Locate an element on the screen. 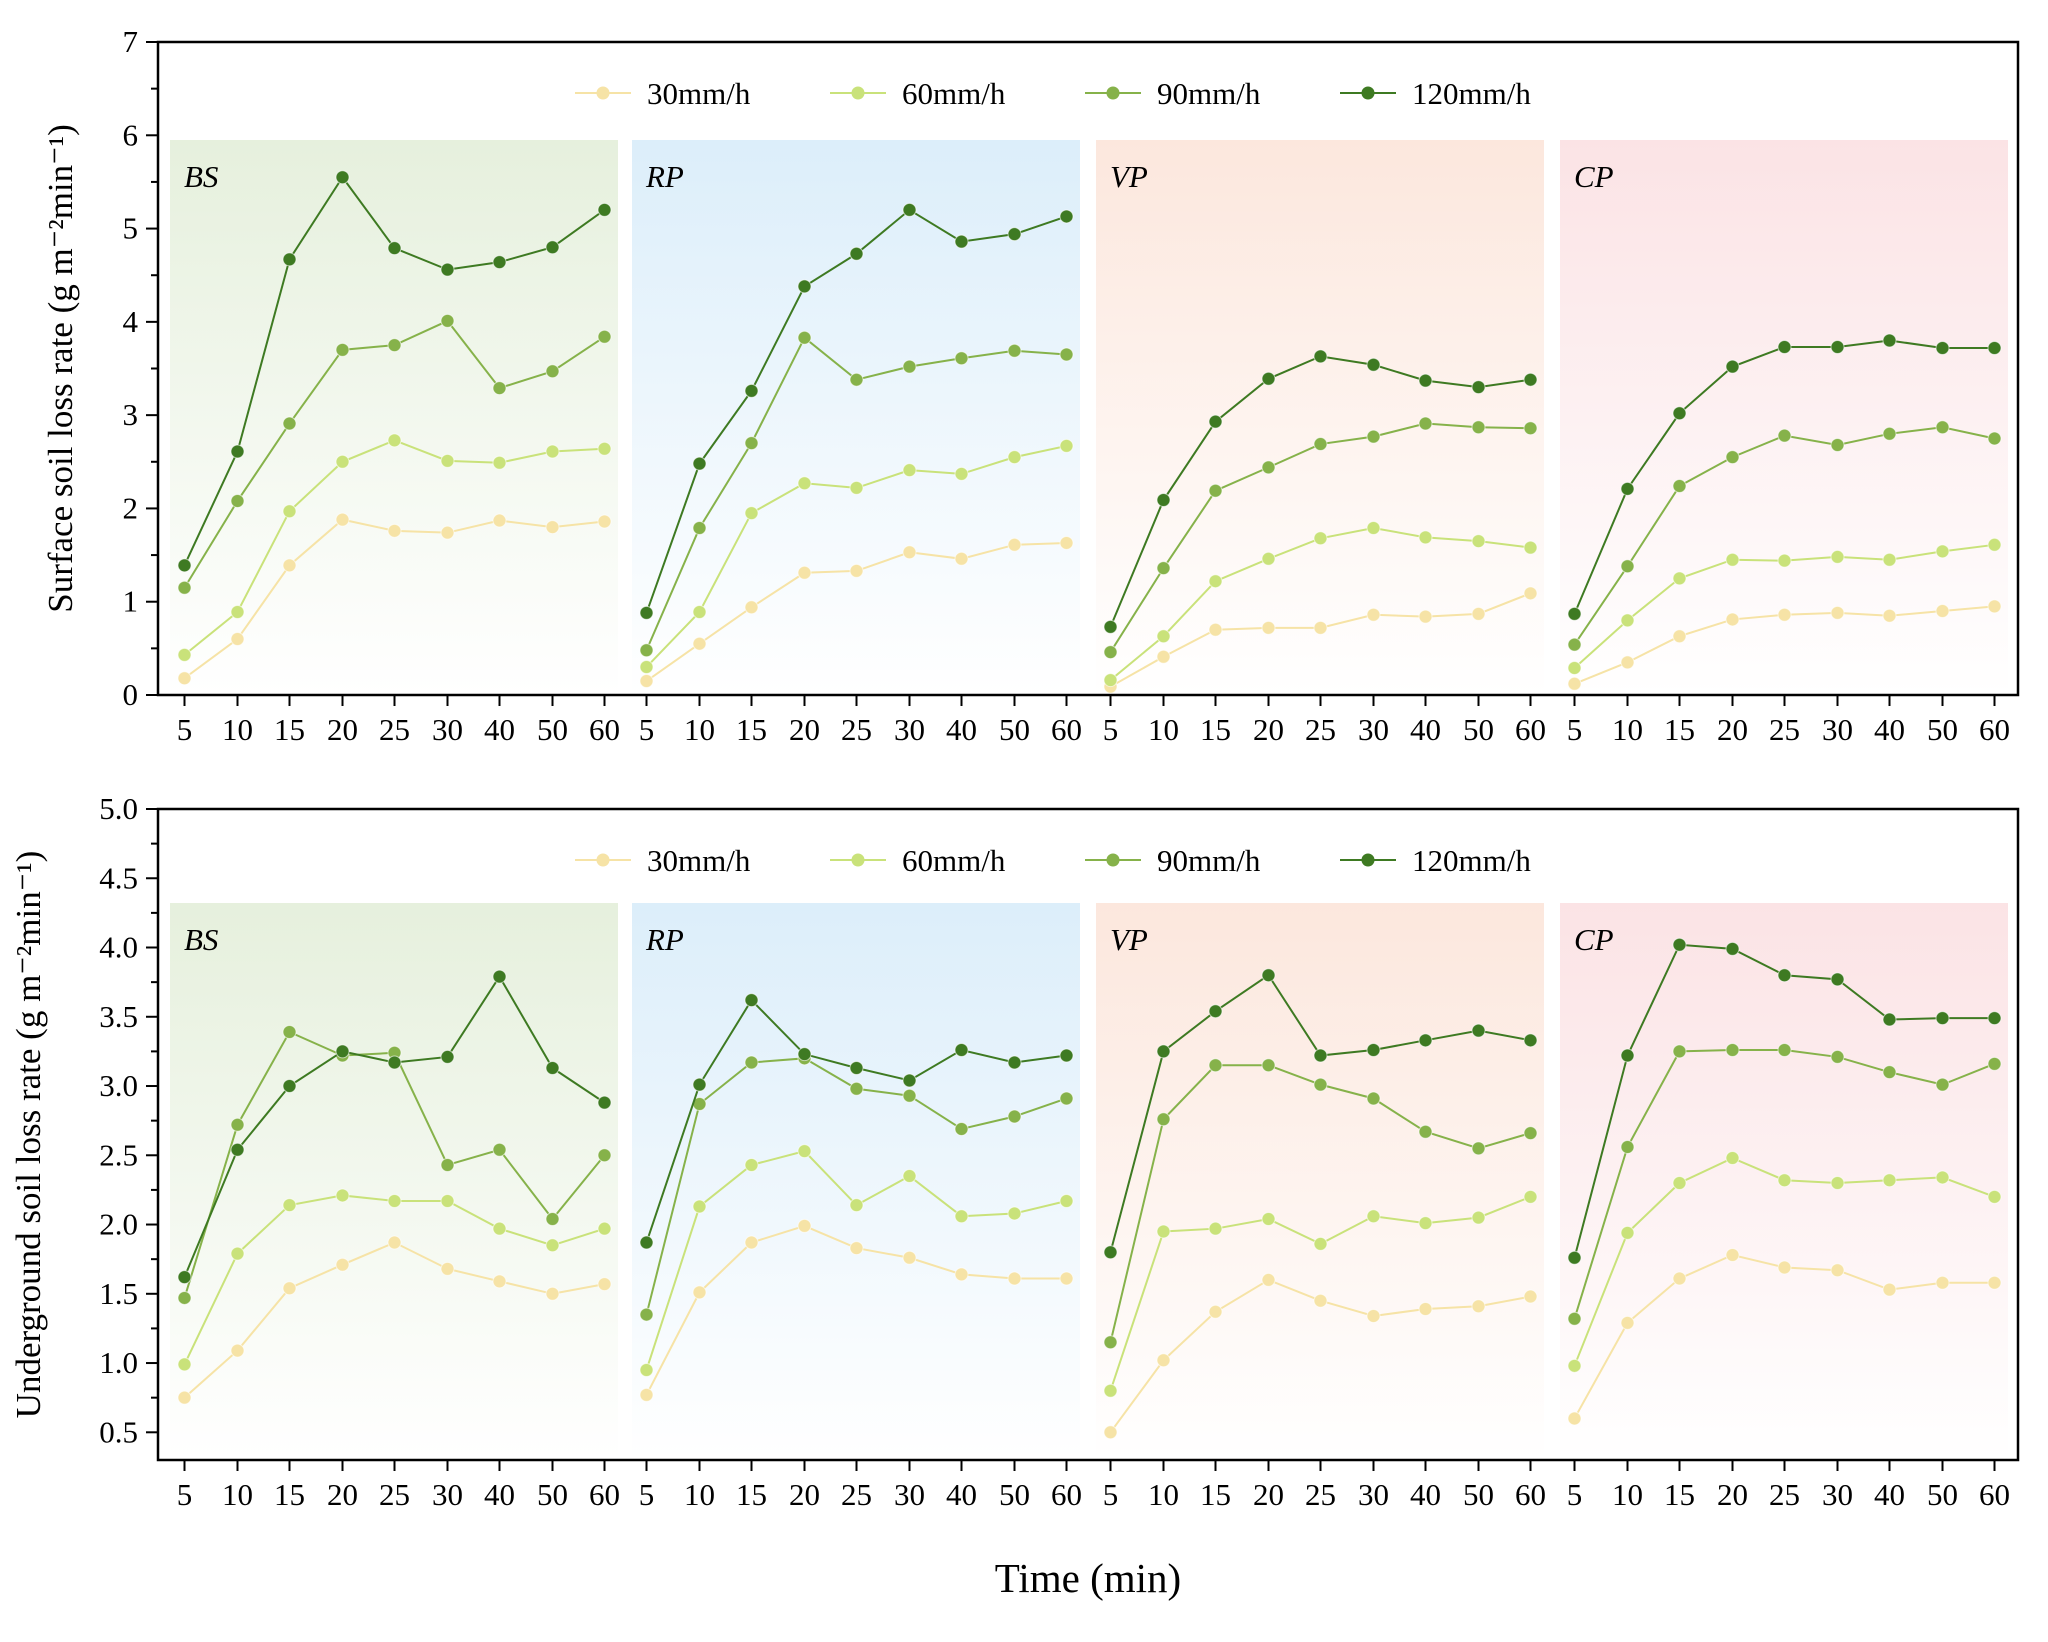  y-tick-label: 4 is located at coordinates (131, 321).